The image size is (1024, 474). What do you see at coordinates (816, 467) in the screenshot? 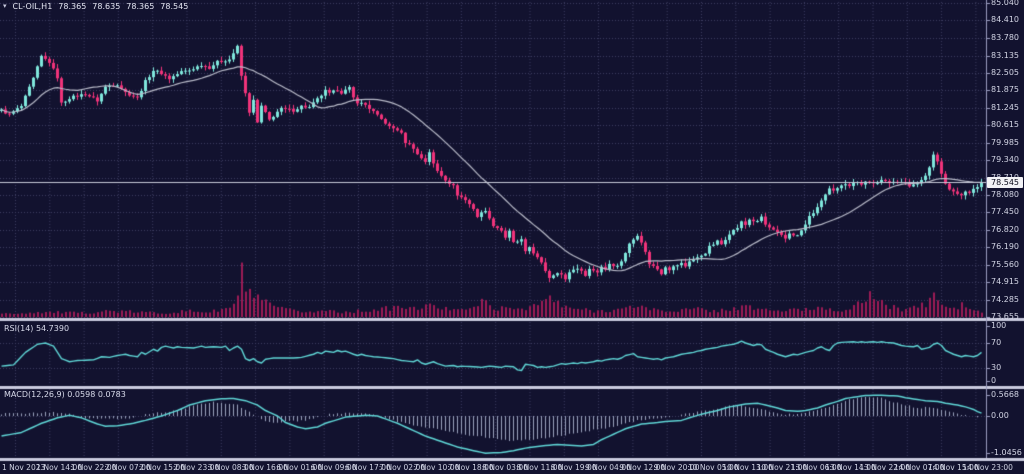
I see `time-label: 13 Nov 06:00` at bounding box center [816, 467].